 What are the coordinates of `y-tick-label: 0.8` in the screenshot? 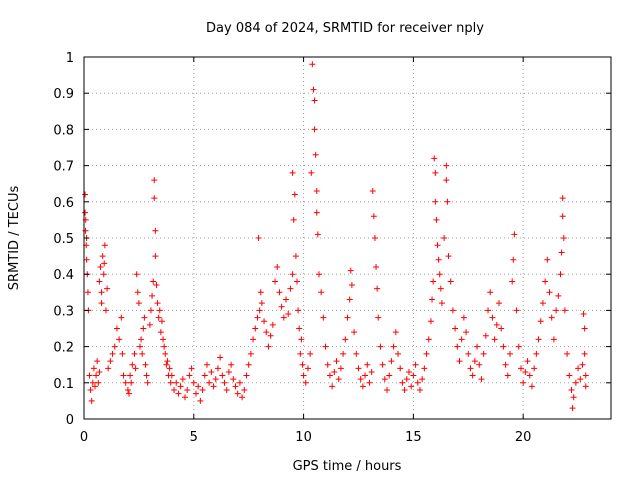 It's located at (63, 130).